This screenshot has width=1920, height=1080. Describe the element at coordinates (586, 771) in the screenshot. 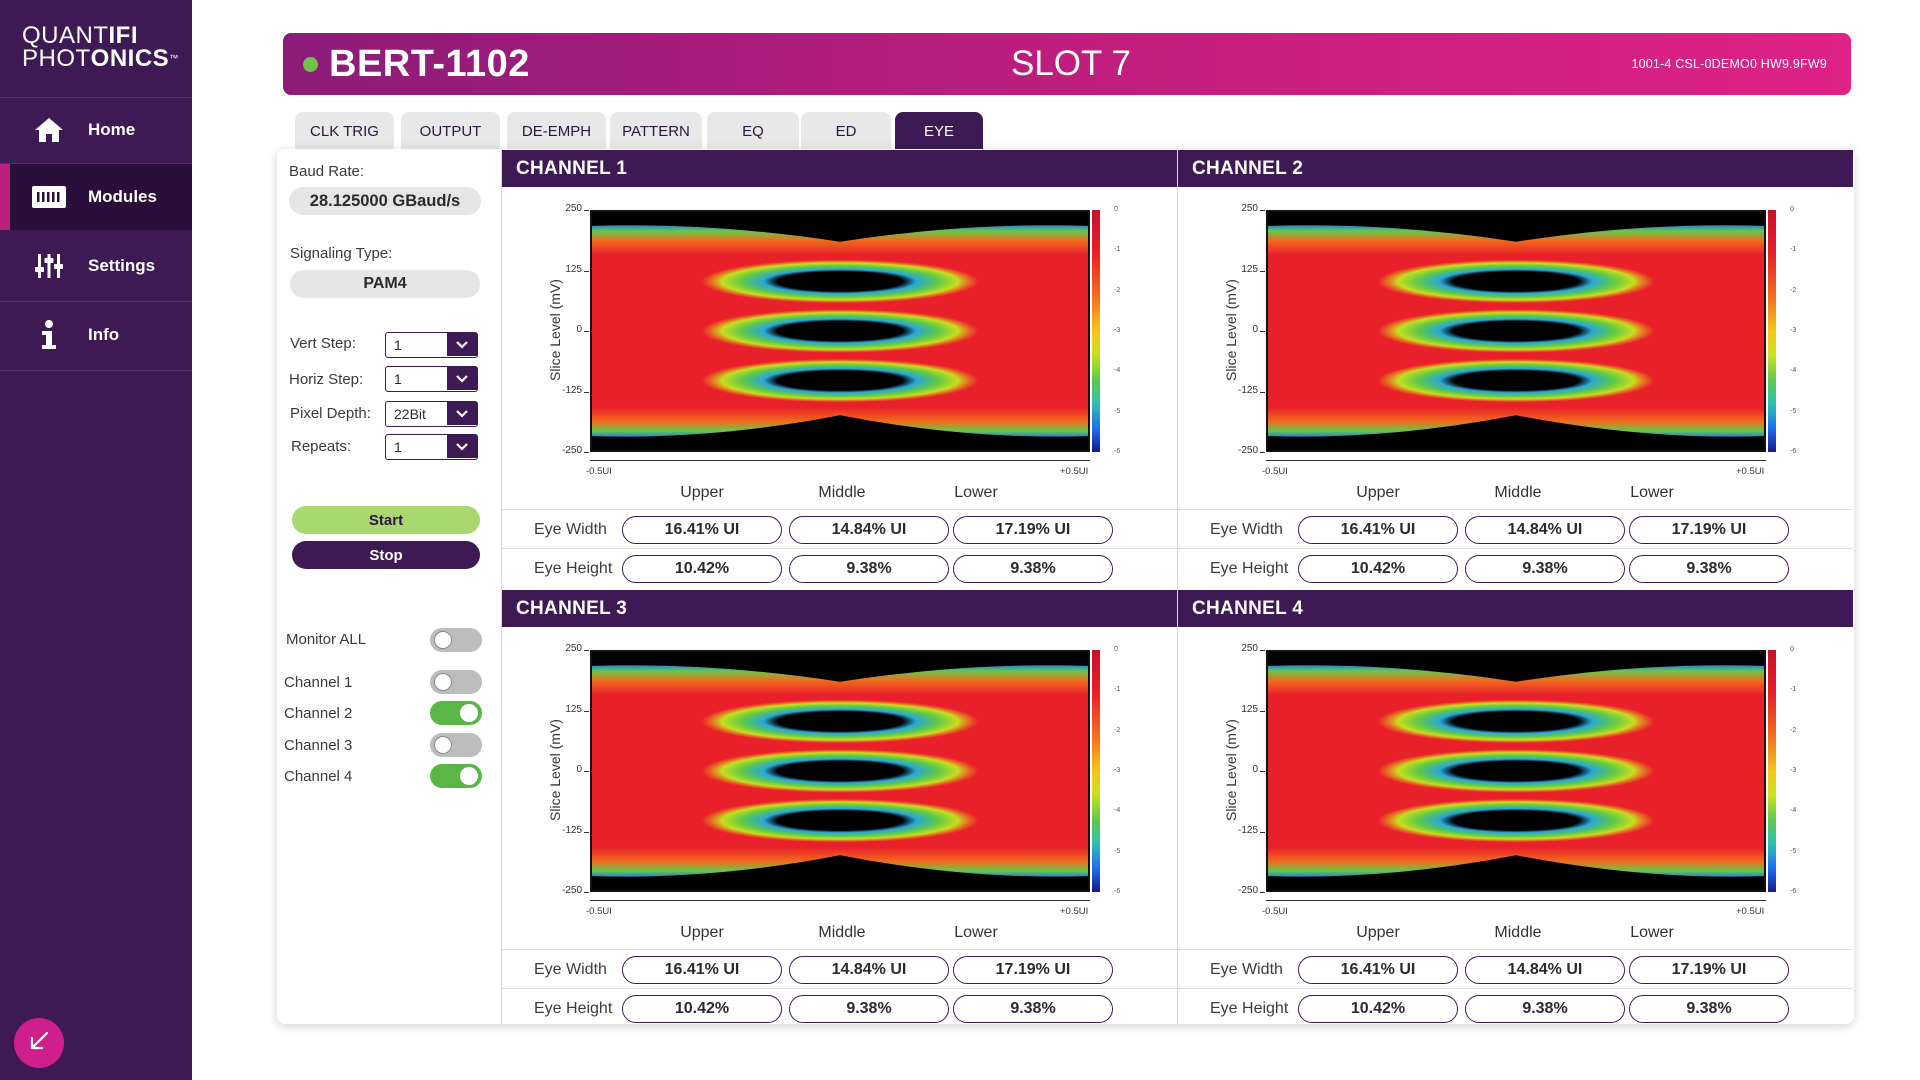

I see `y-tick-mark` at that location.